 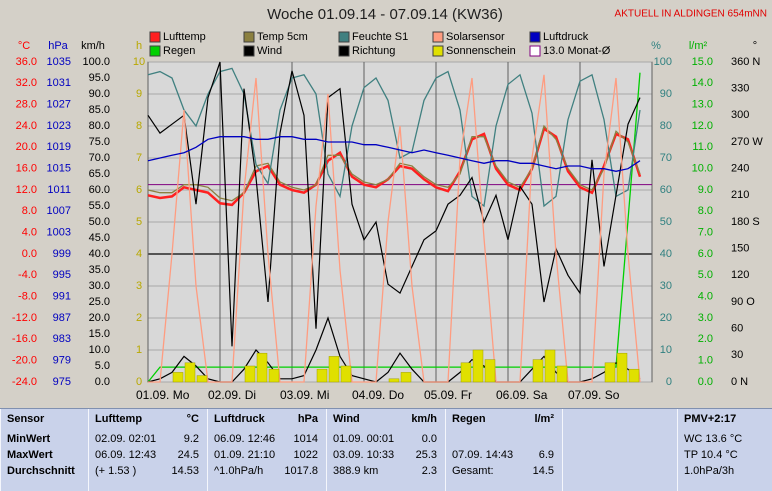 What do you see at coordinates (24, 339) in the screenshot?
I see `y-tick-label: -16.0` at bounding box center [24, 339].